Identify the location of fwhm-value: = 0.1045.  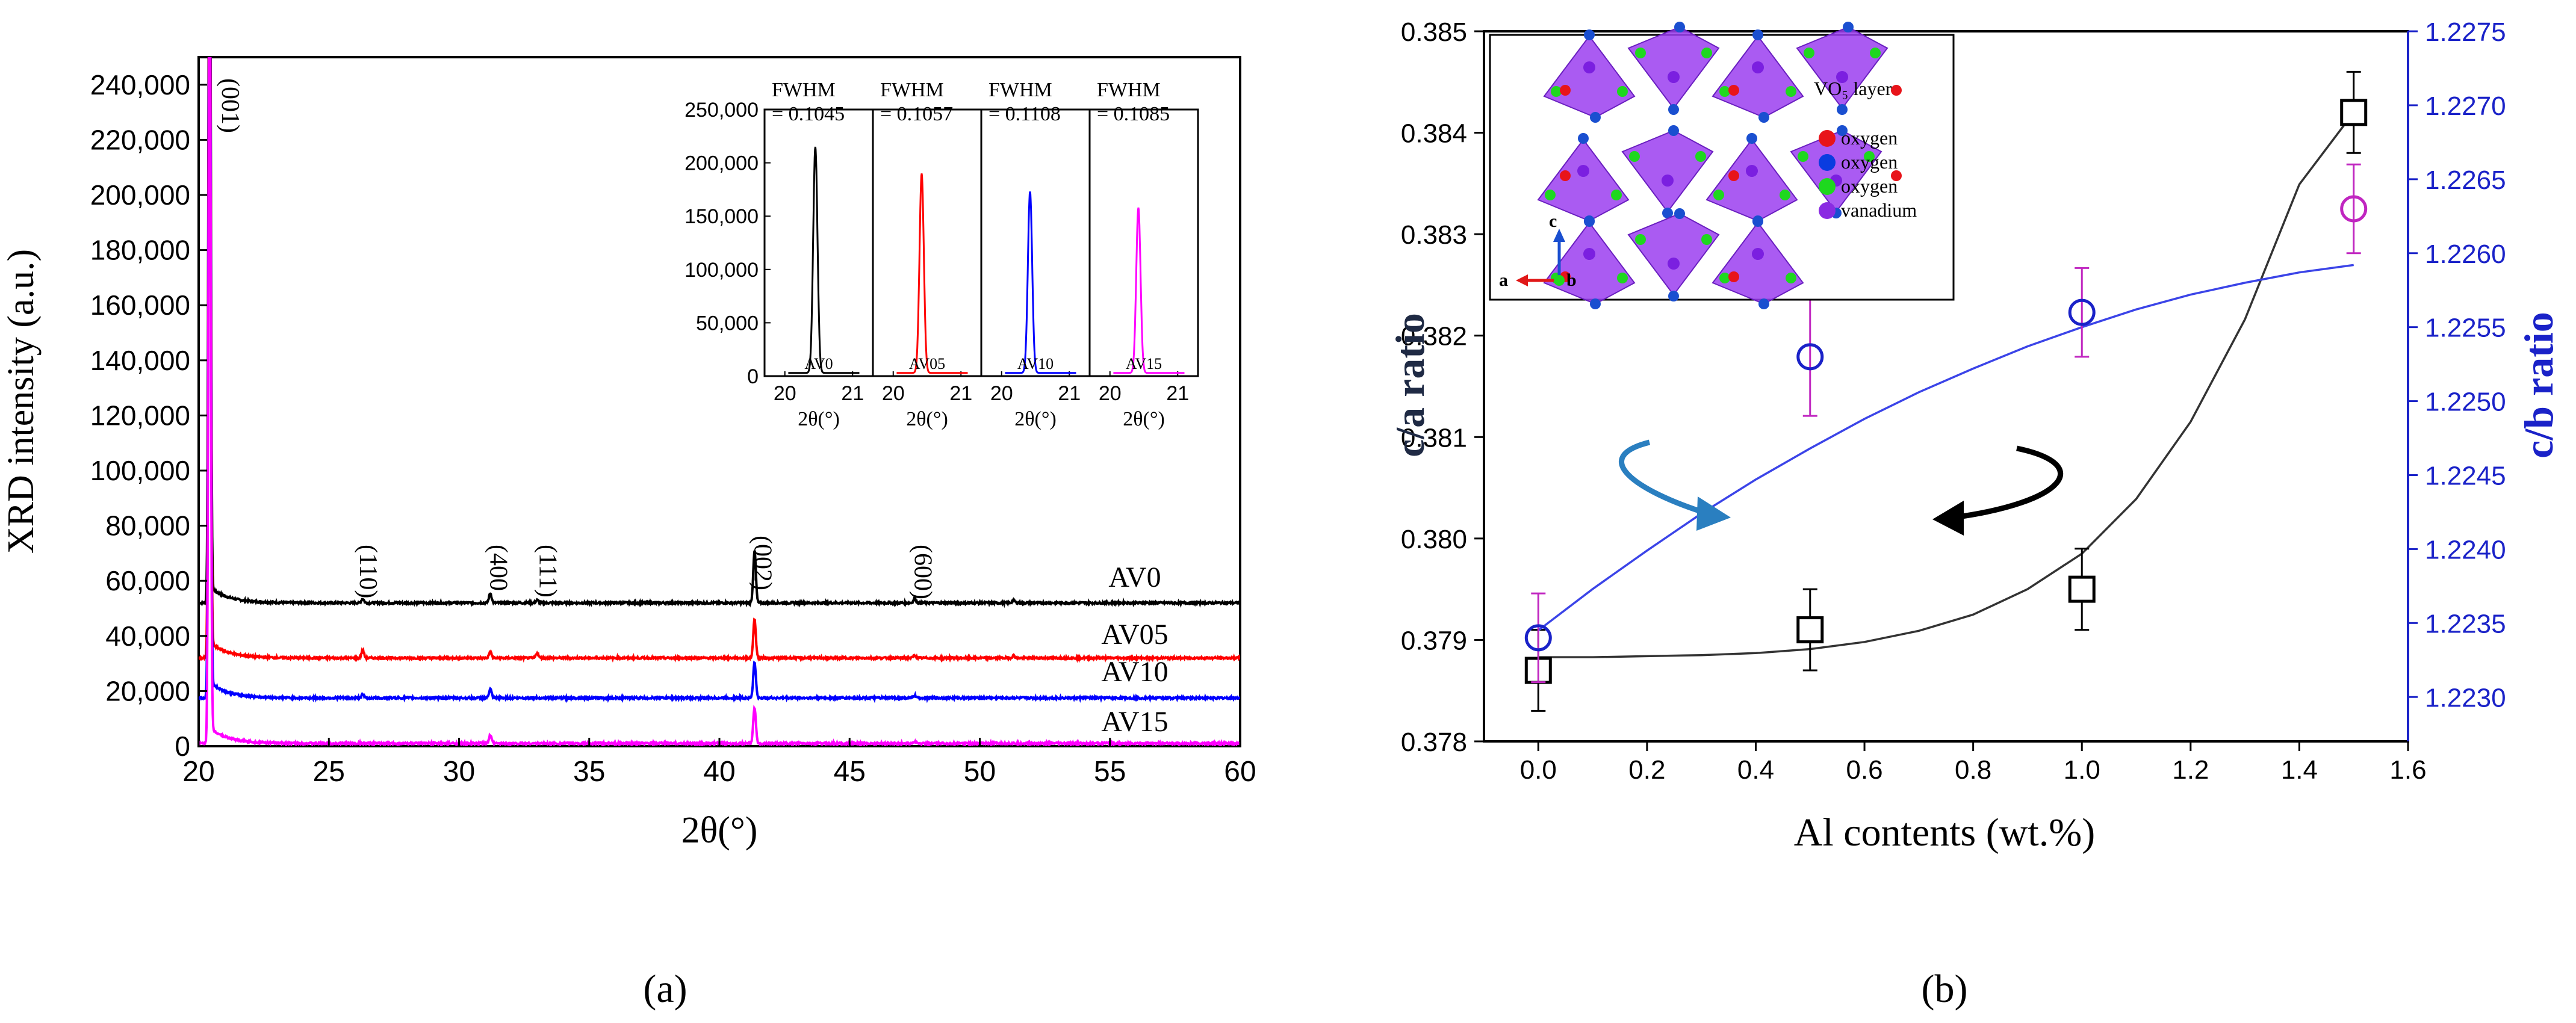
(808, 114).